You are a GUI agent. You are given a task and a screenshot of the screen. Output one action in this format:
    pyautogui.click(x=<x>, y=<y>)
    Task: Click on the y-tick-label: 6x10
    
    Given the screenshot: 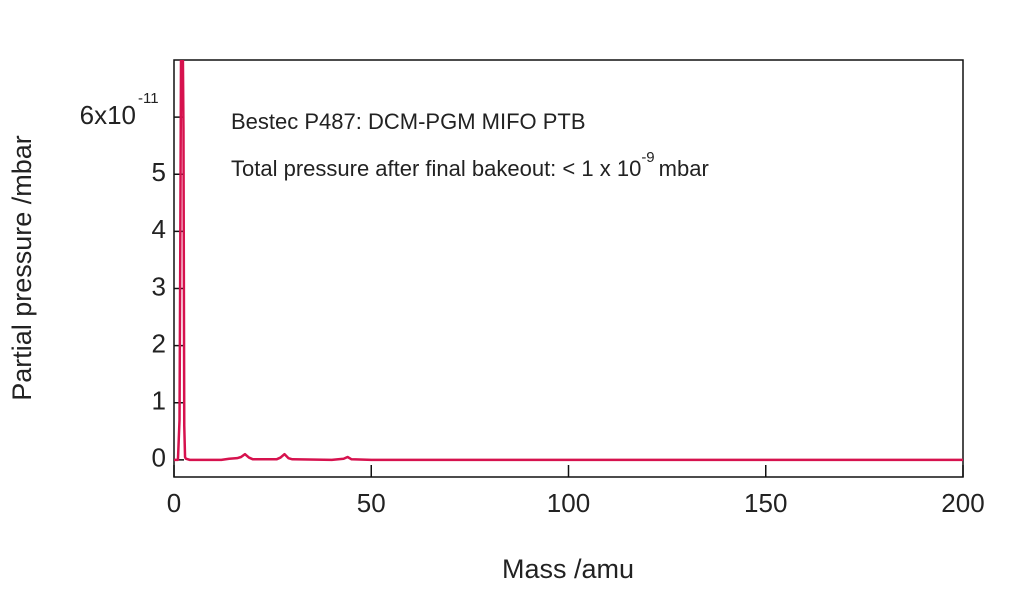 What is the action you would take?
    pyautogui.click(x=108, y=115)
    